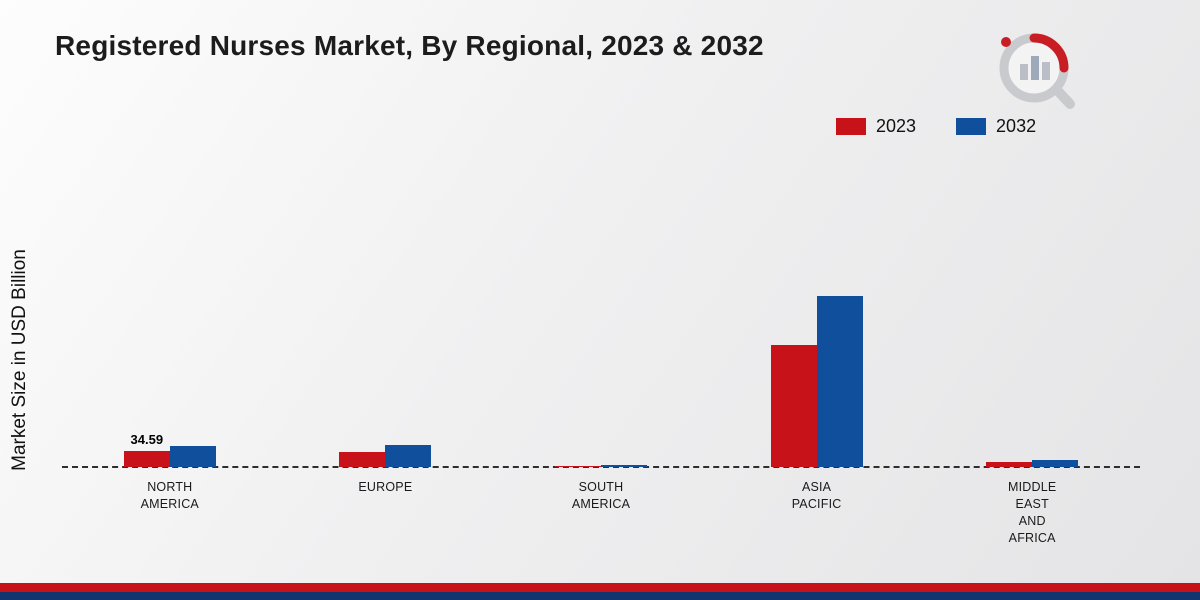  Describe the element at coordinates (936, 126) in the screenshot. I see `legend: 2023 2032` at that location.